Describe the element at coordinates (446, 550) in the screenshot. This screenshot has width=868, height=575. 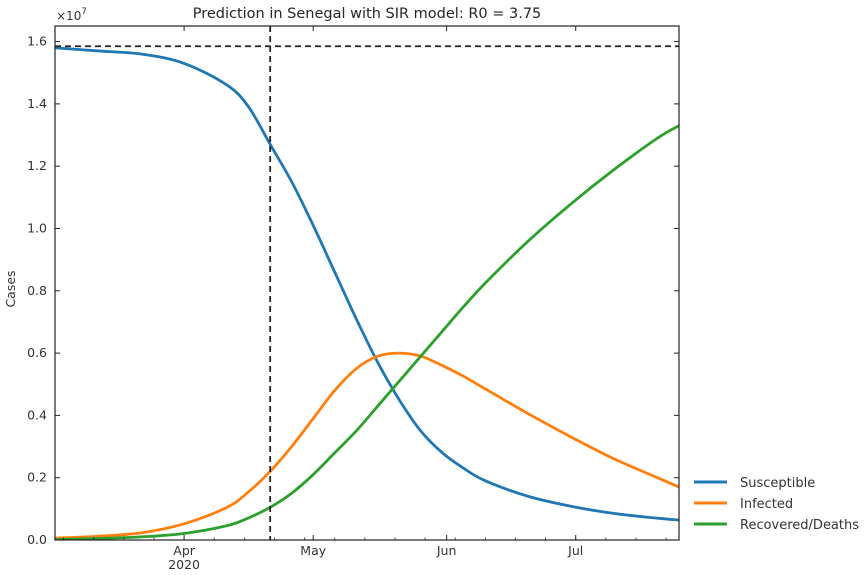
I see `x-tick-label: Jun` at that location.